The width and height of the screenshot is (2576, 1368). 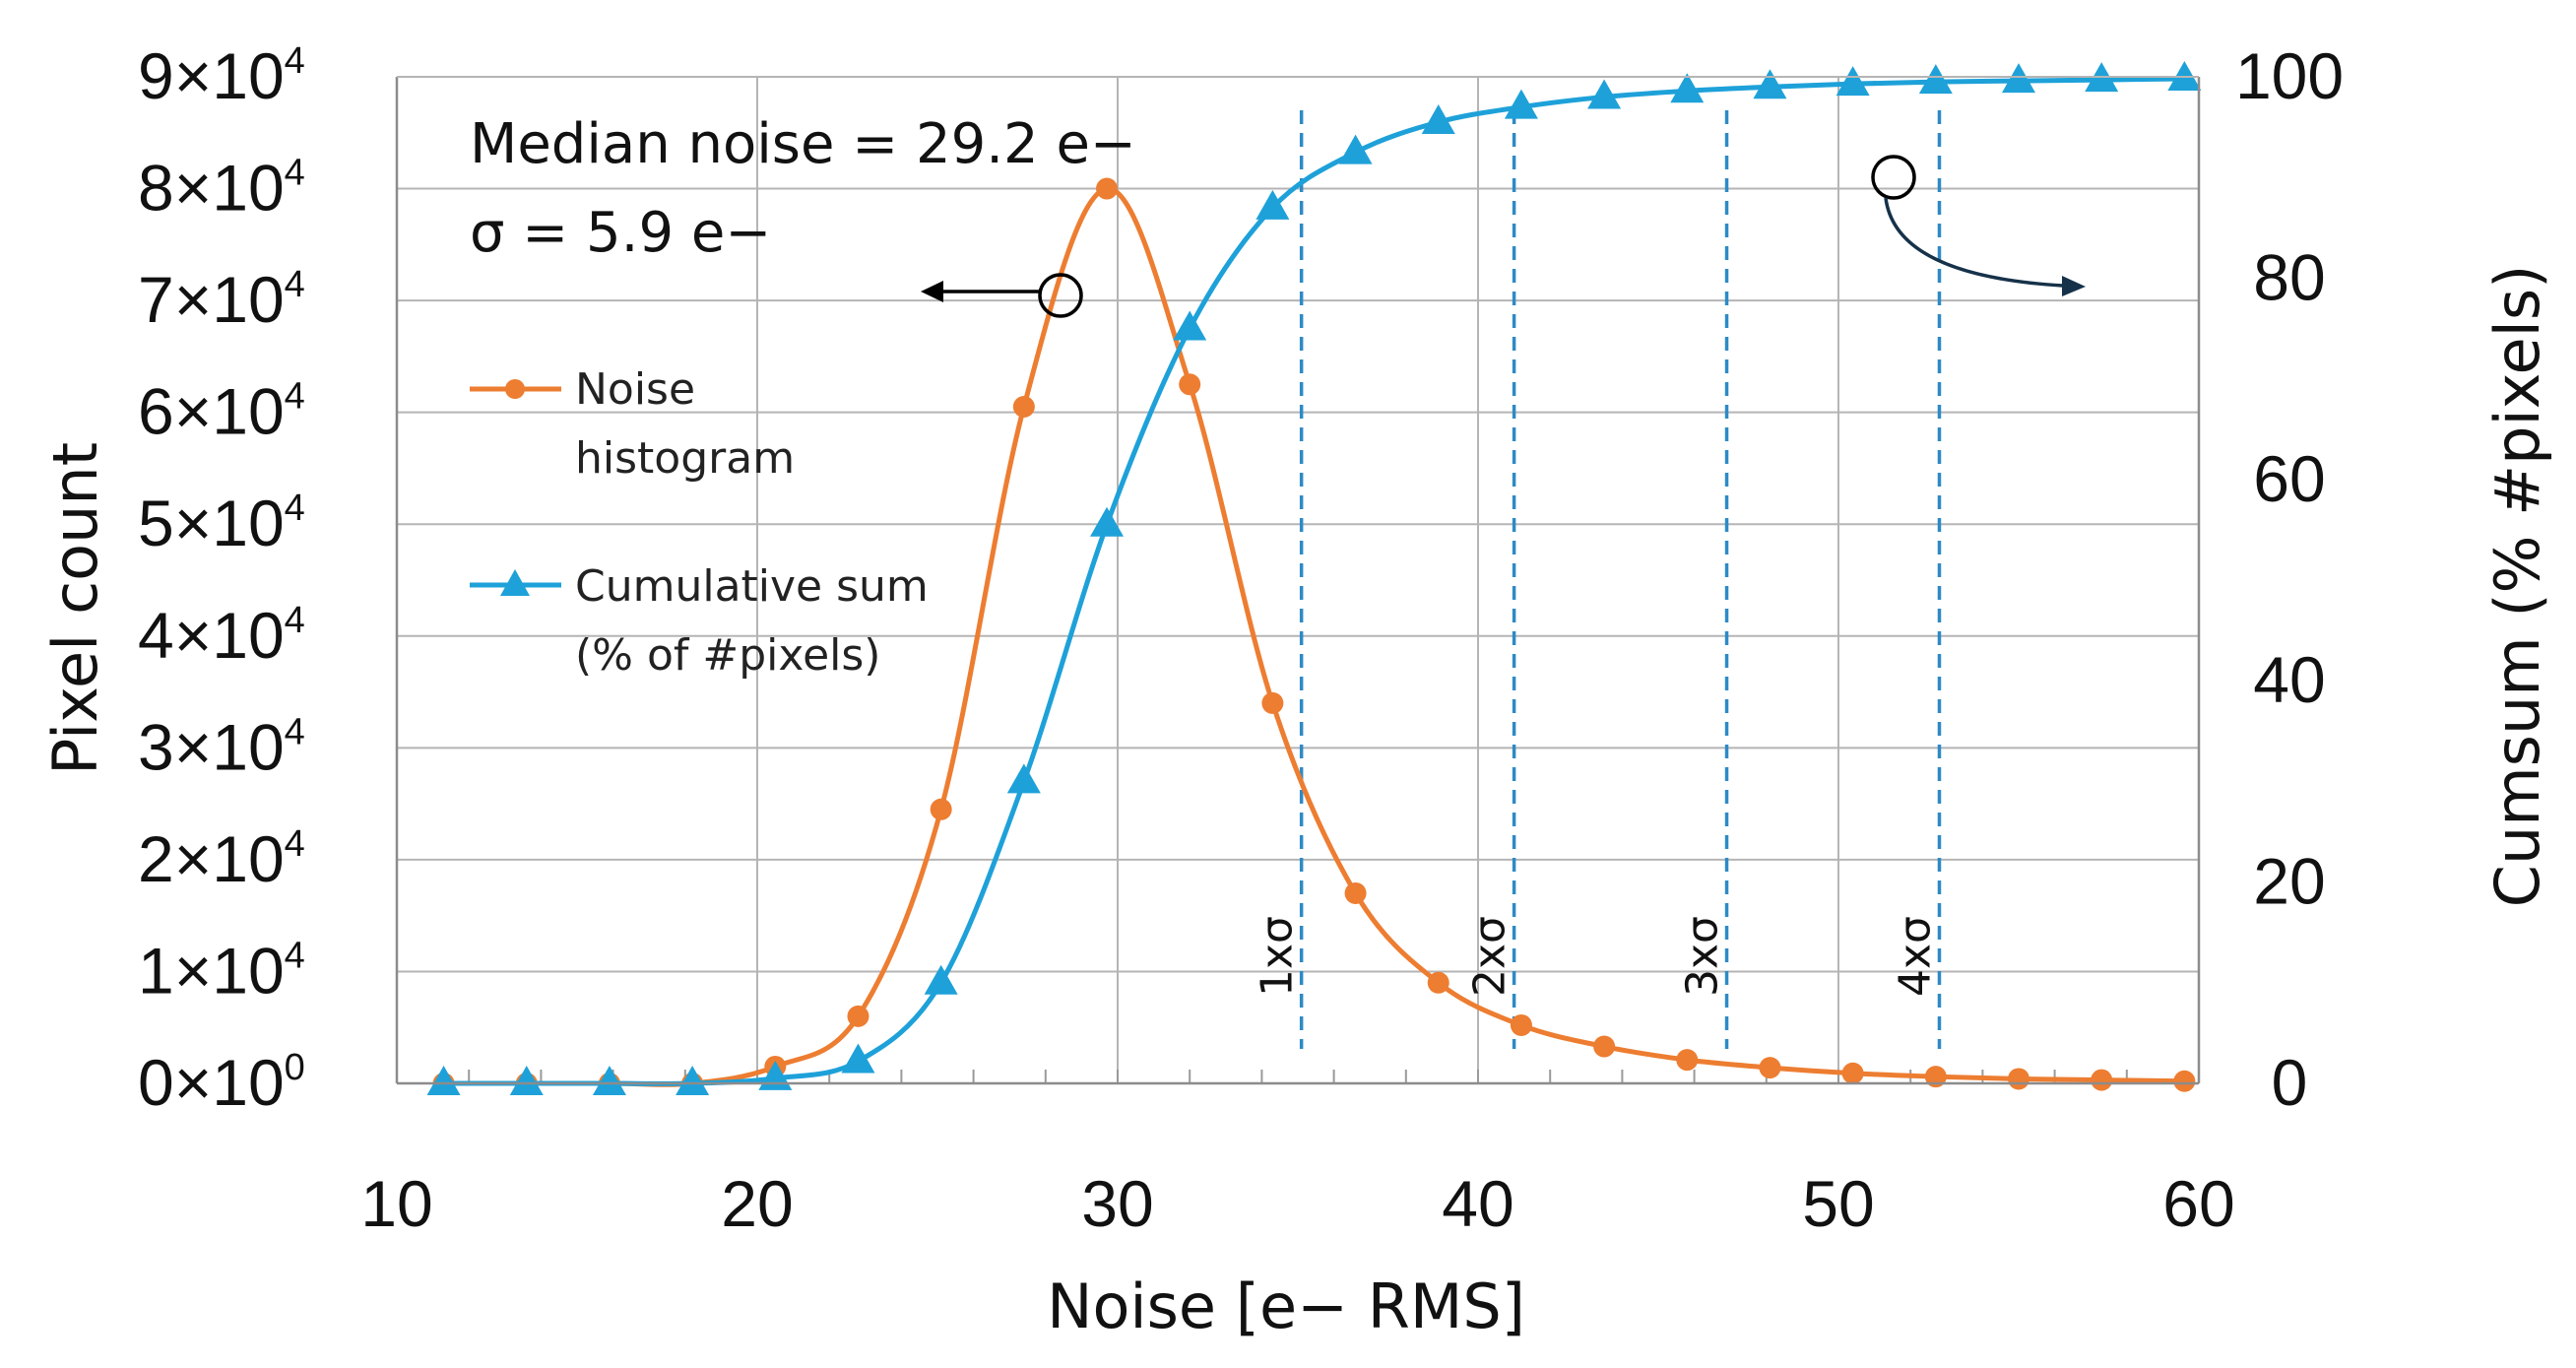 What do you see at coordinates (221, 188) in the screenshot?
I see `y-left-tick-label: 8×104` at bounding box center [221, 188].